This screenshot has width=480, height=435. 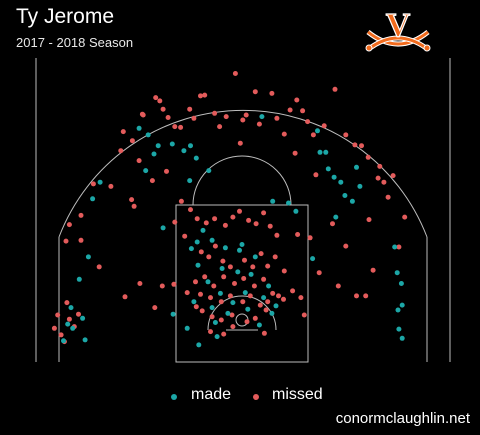 I want to click on virginia-logo: V, so click(x=398, y=29).